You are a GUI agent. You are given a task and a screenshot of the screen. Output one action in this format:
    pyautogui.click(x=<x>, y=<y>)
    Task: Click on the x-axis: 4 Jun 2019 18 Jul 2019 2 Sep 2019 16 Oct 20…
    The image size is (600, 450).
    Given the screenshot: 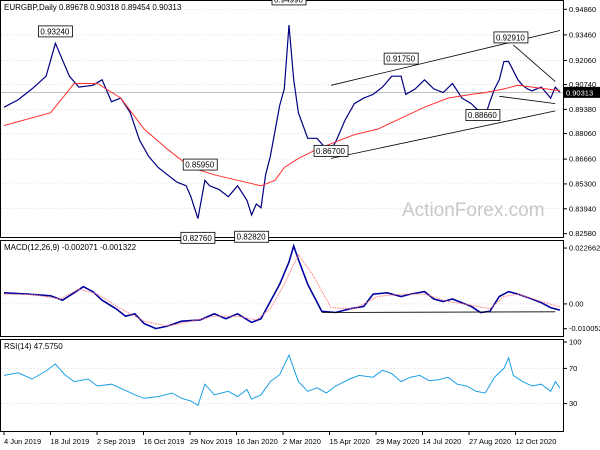 What is the action you would take?
    pyautogui.click(x=280, y=438)
    